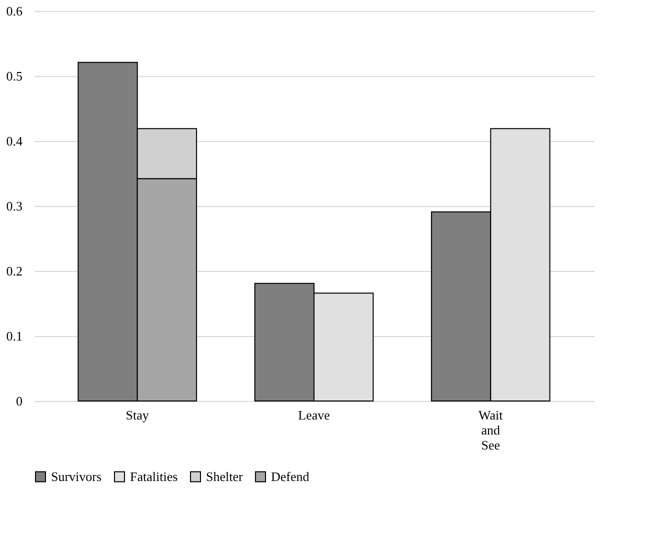 The height and width of the screenshot is (547, 654). I want to click on y-tick-label: 0.4, so click(14, 141).